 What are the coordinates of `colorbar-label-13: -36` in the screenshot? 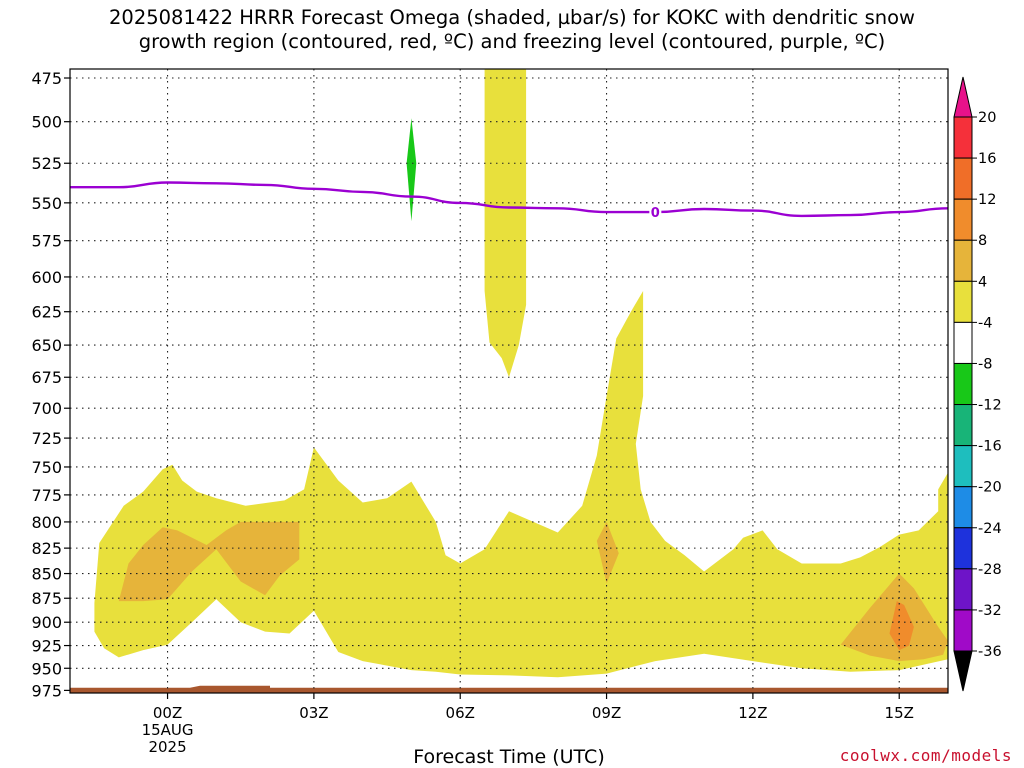 It's located at (990, 652).